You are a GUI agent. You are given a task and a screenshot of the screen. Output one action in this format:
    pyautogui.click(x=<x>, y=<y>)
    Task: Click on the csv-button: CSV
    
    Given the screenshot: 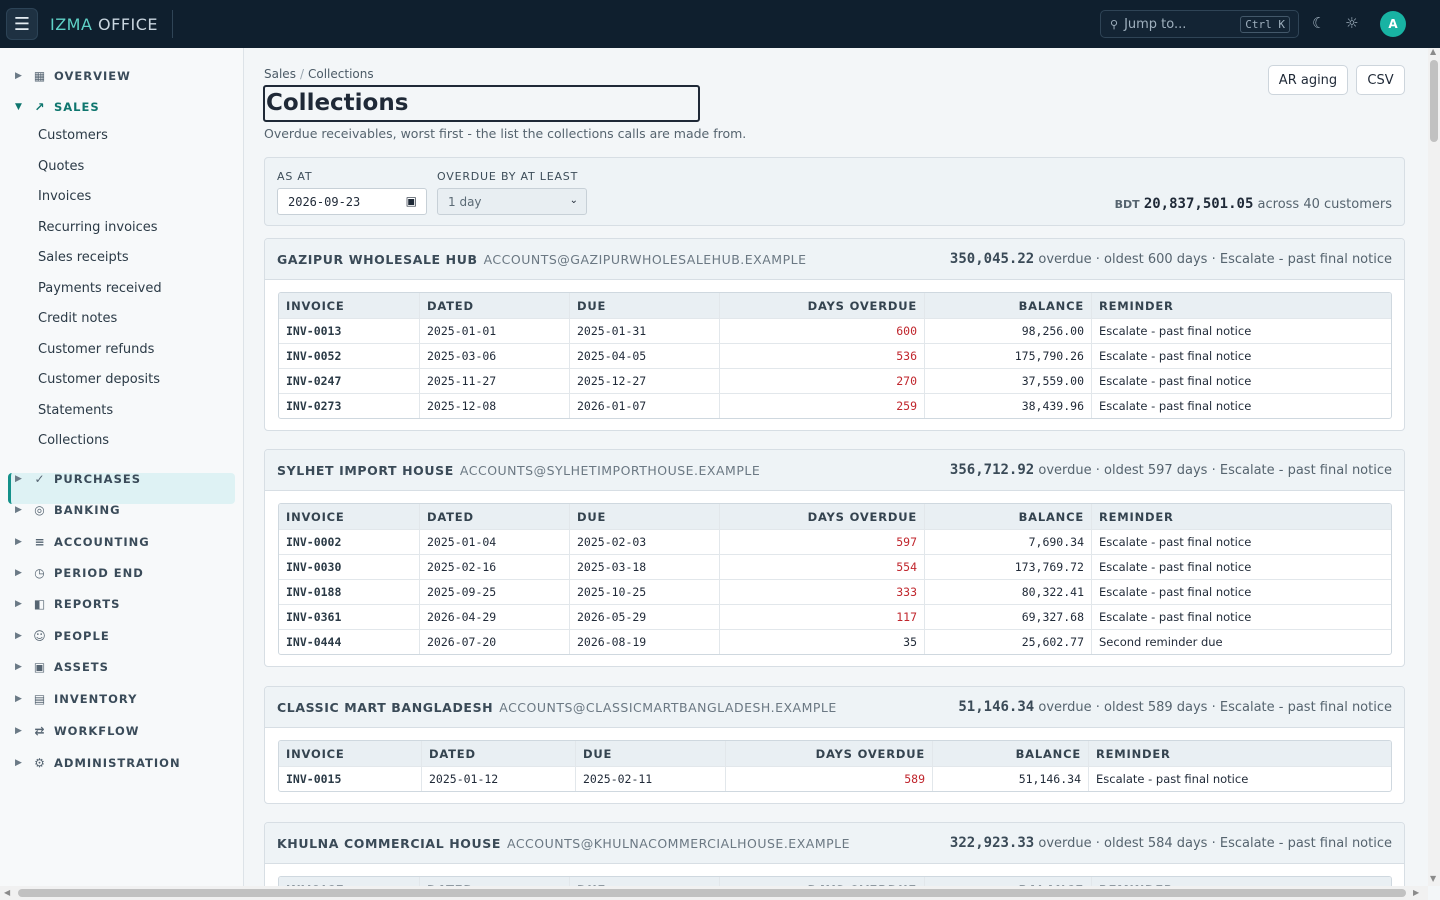 What is the action you would take?
    pyautogui.click(x=1380, y=80)
    